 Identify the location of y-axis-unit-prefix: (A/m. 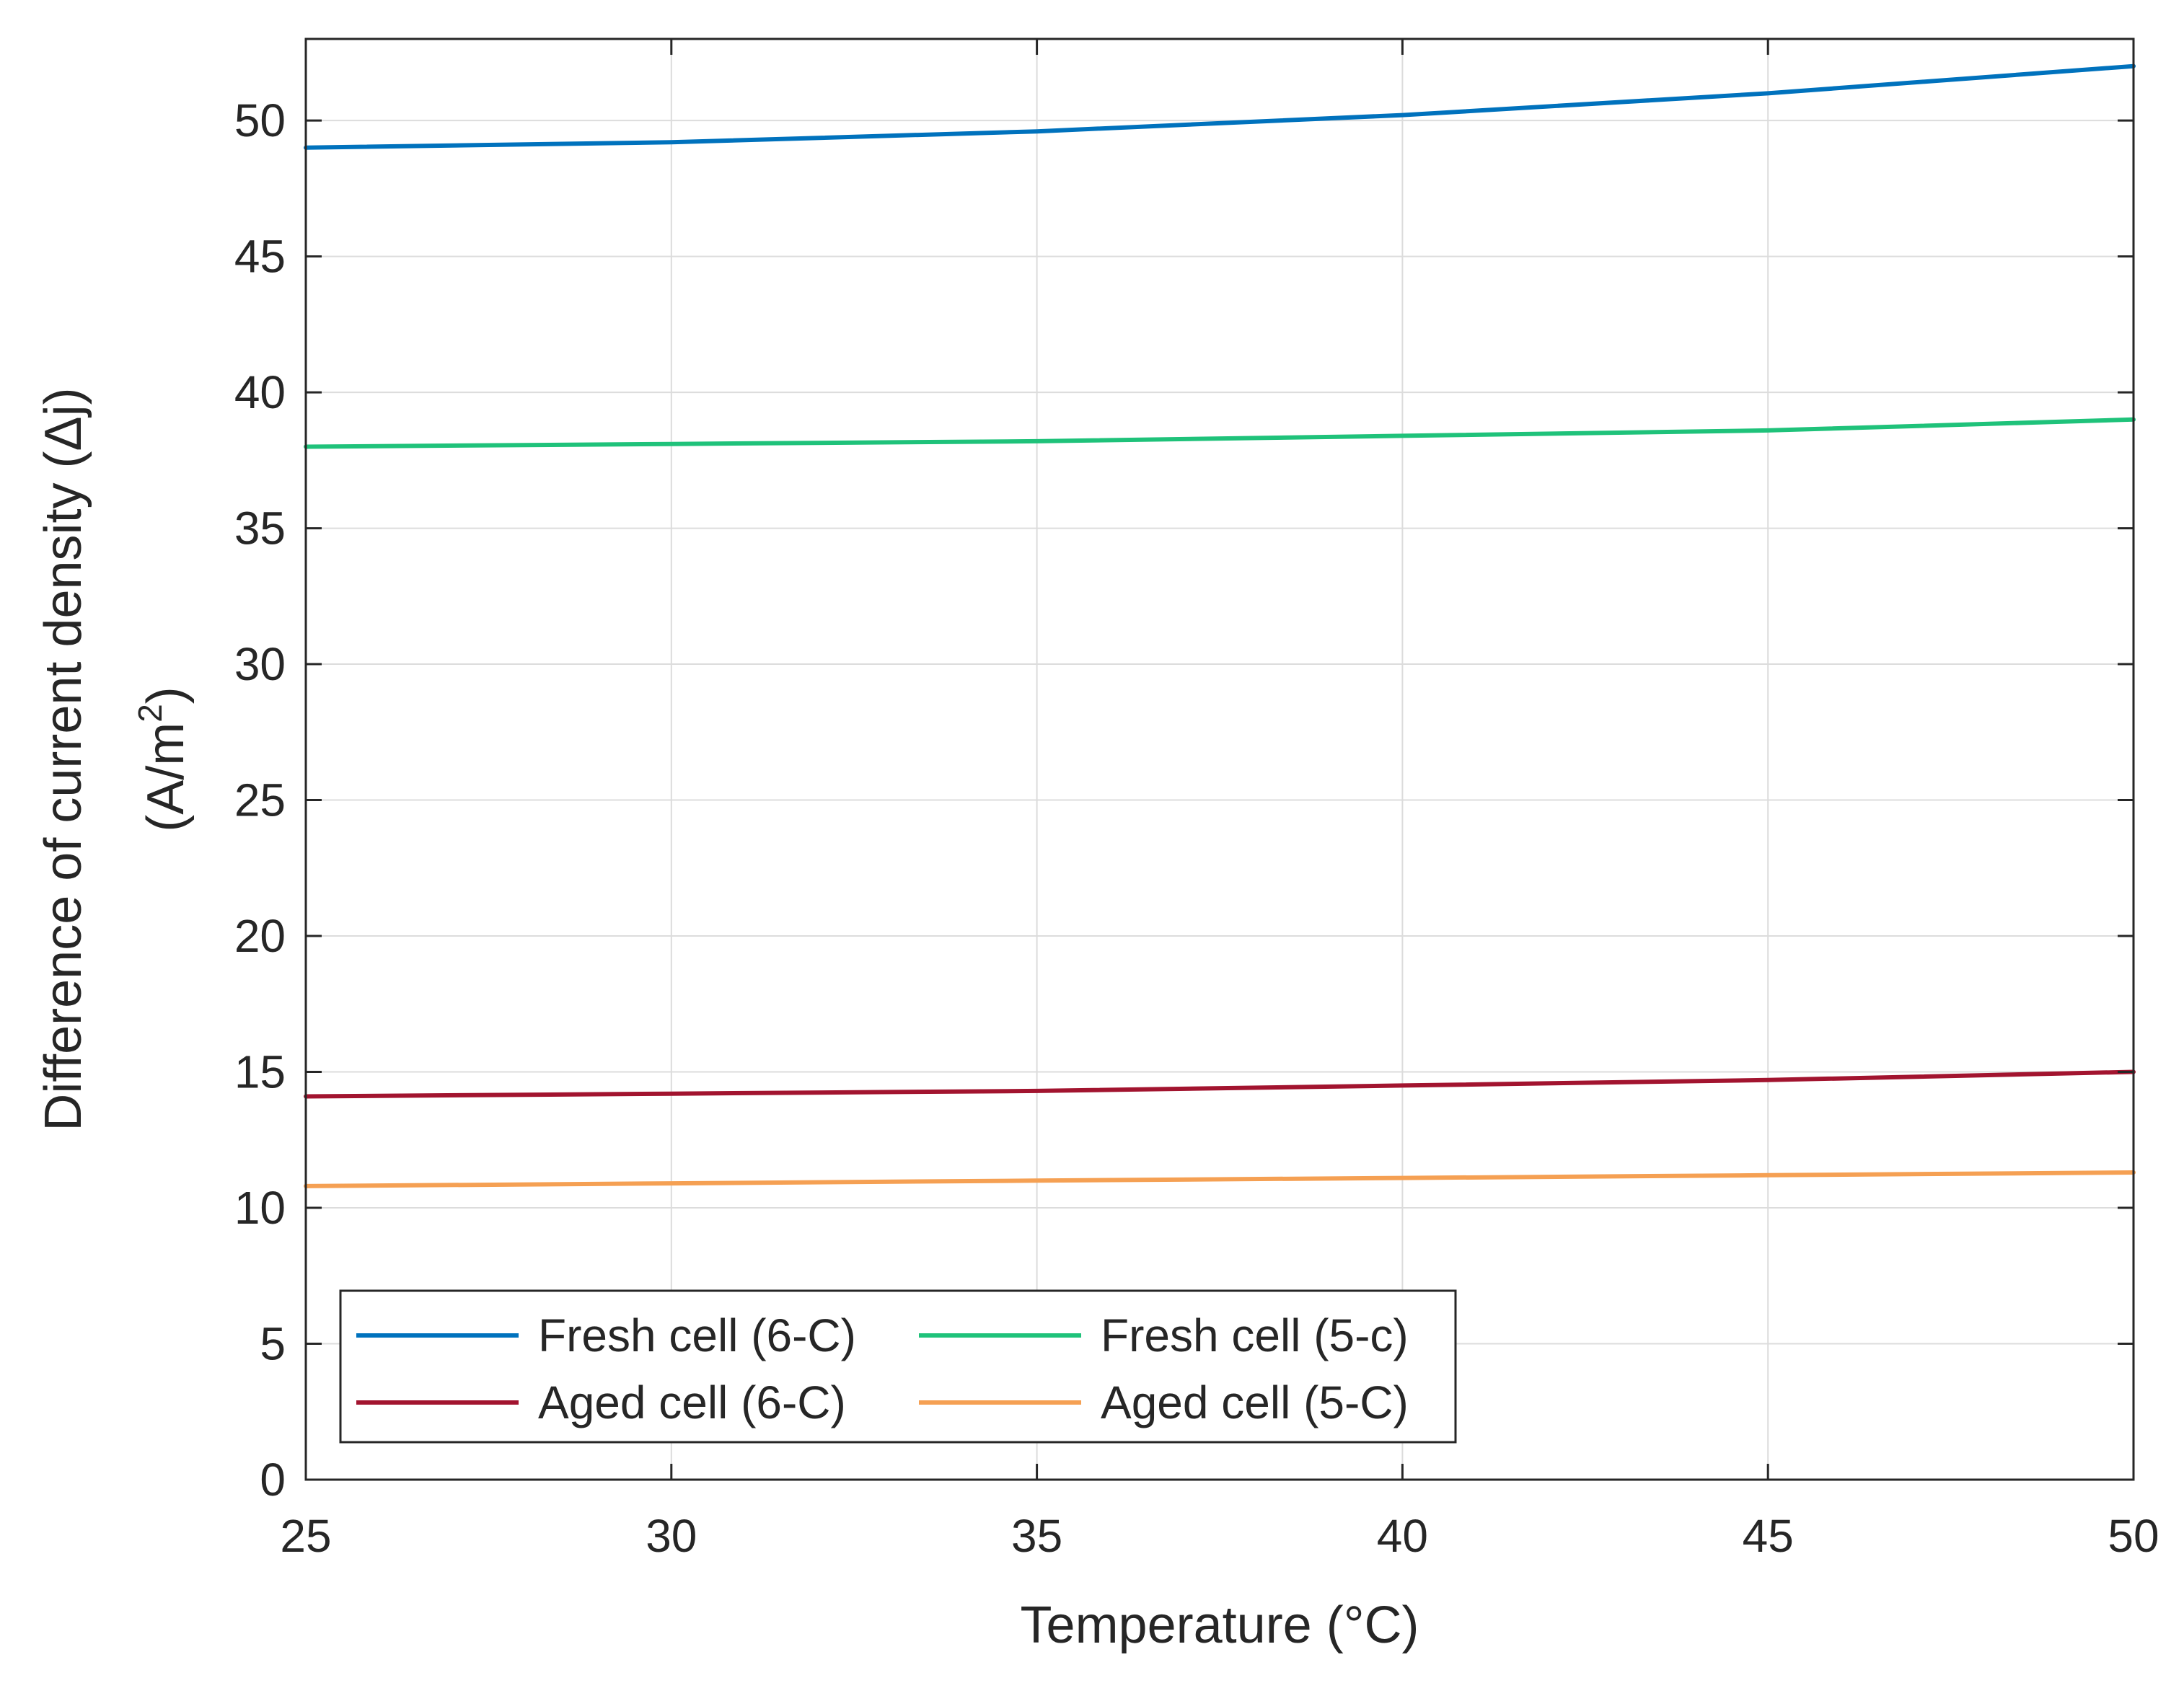
(166, 777).